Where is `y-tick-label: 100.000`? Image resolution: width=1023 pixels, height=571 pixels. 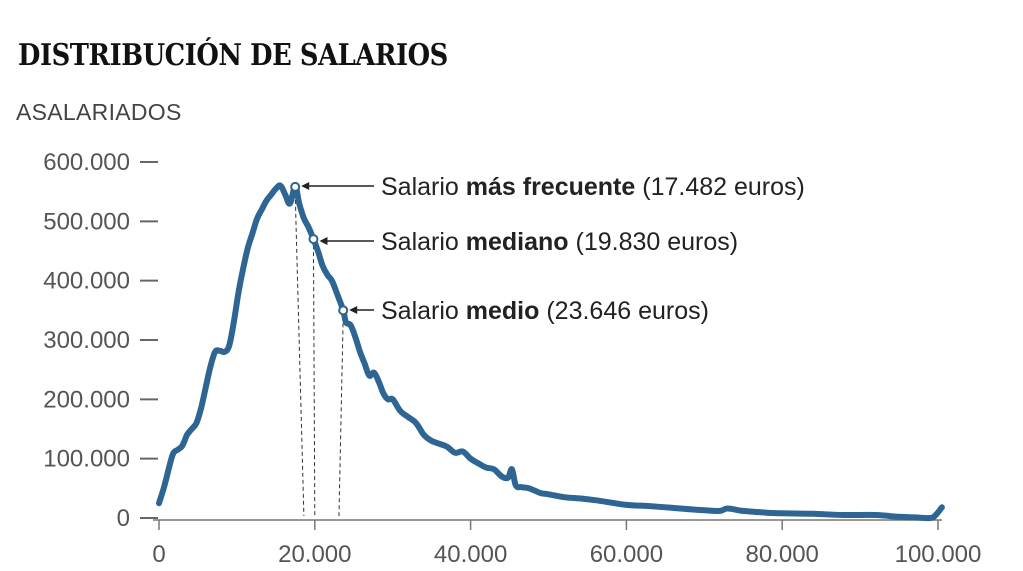 y-tick-label: 100.000 is located at coordinates (86, 459).